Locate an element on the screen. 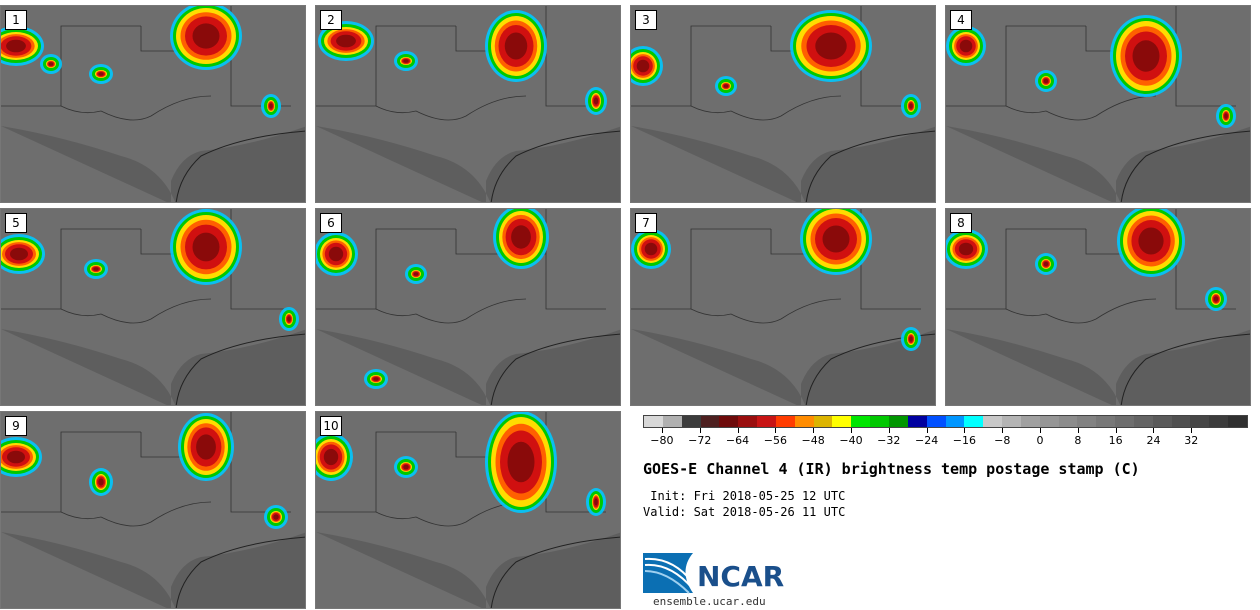 The width and height of the screenshot is (1260, 610). init-time: Init: Fri 2018-05-25 12 UTC is located at coordinates (744, 496).